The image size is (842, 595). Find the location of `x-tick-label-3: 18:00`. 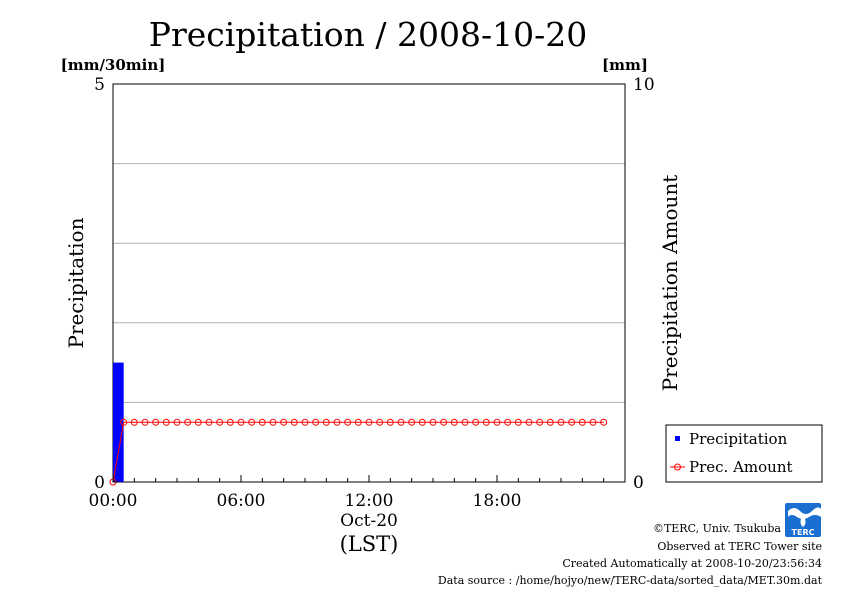

x-tick-label-3: 18:00 is located at coordinates (497, 501).